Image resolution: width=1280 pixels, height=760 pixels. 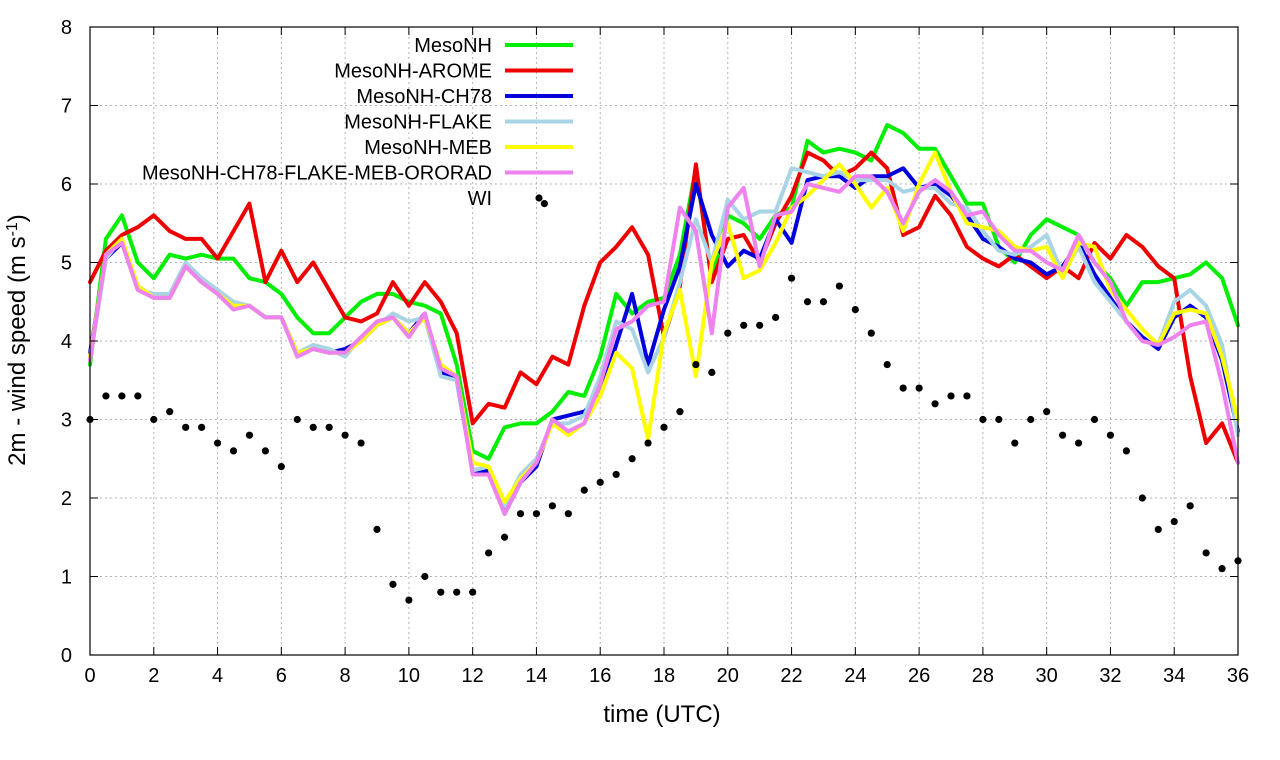 I want to click on y-tick-label: 2, so click(x=66, y=499).